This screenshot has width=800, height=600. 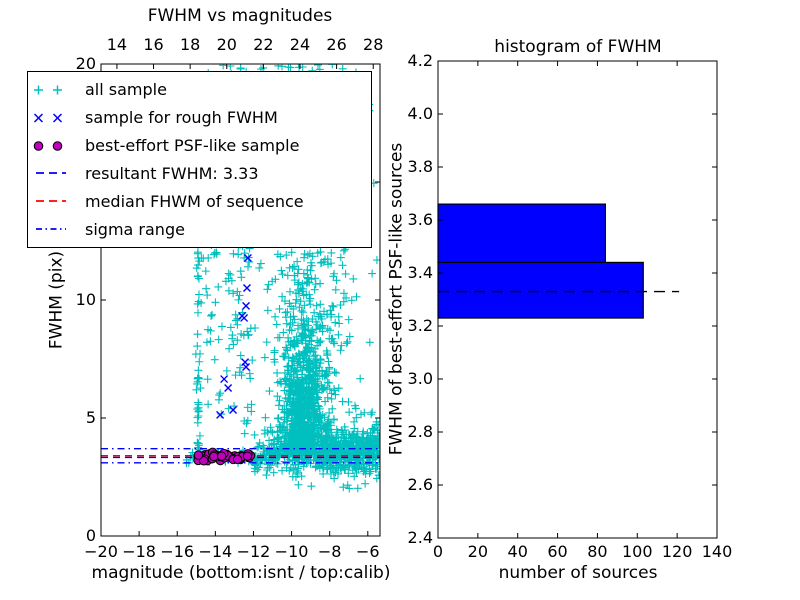 I want to click on legend-label: median FHWM of sequence, so click(x=194, y=201).